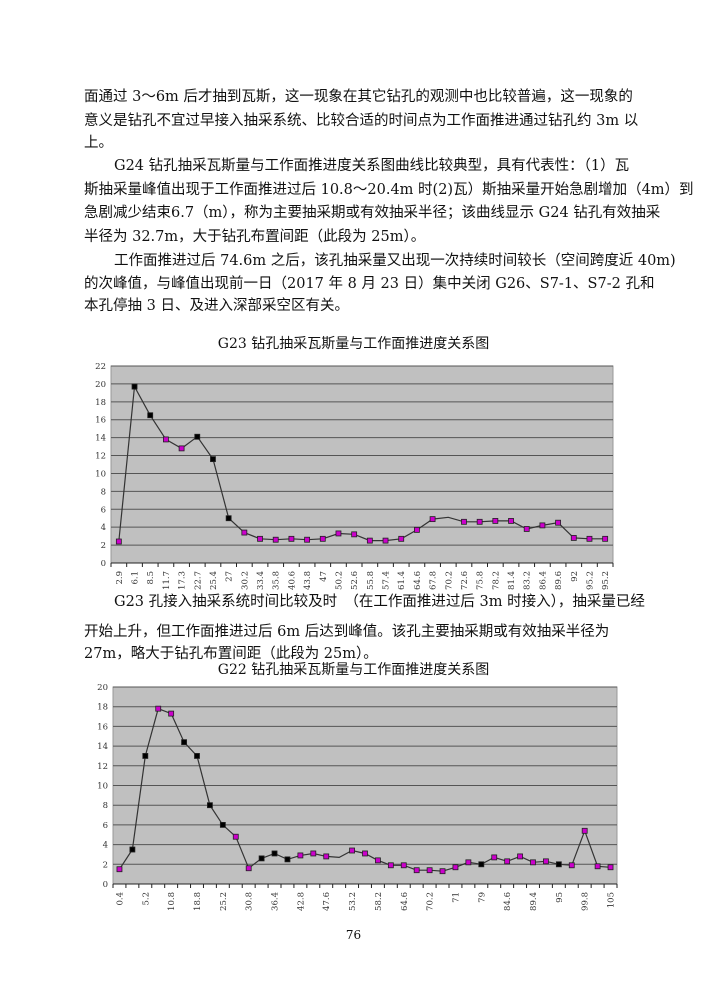  Describe the element at coordinates (261, 580) in the screenshot. I see `x-tick-label: 33.4` at that location.